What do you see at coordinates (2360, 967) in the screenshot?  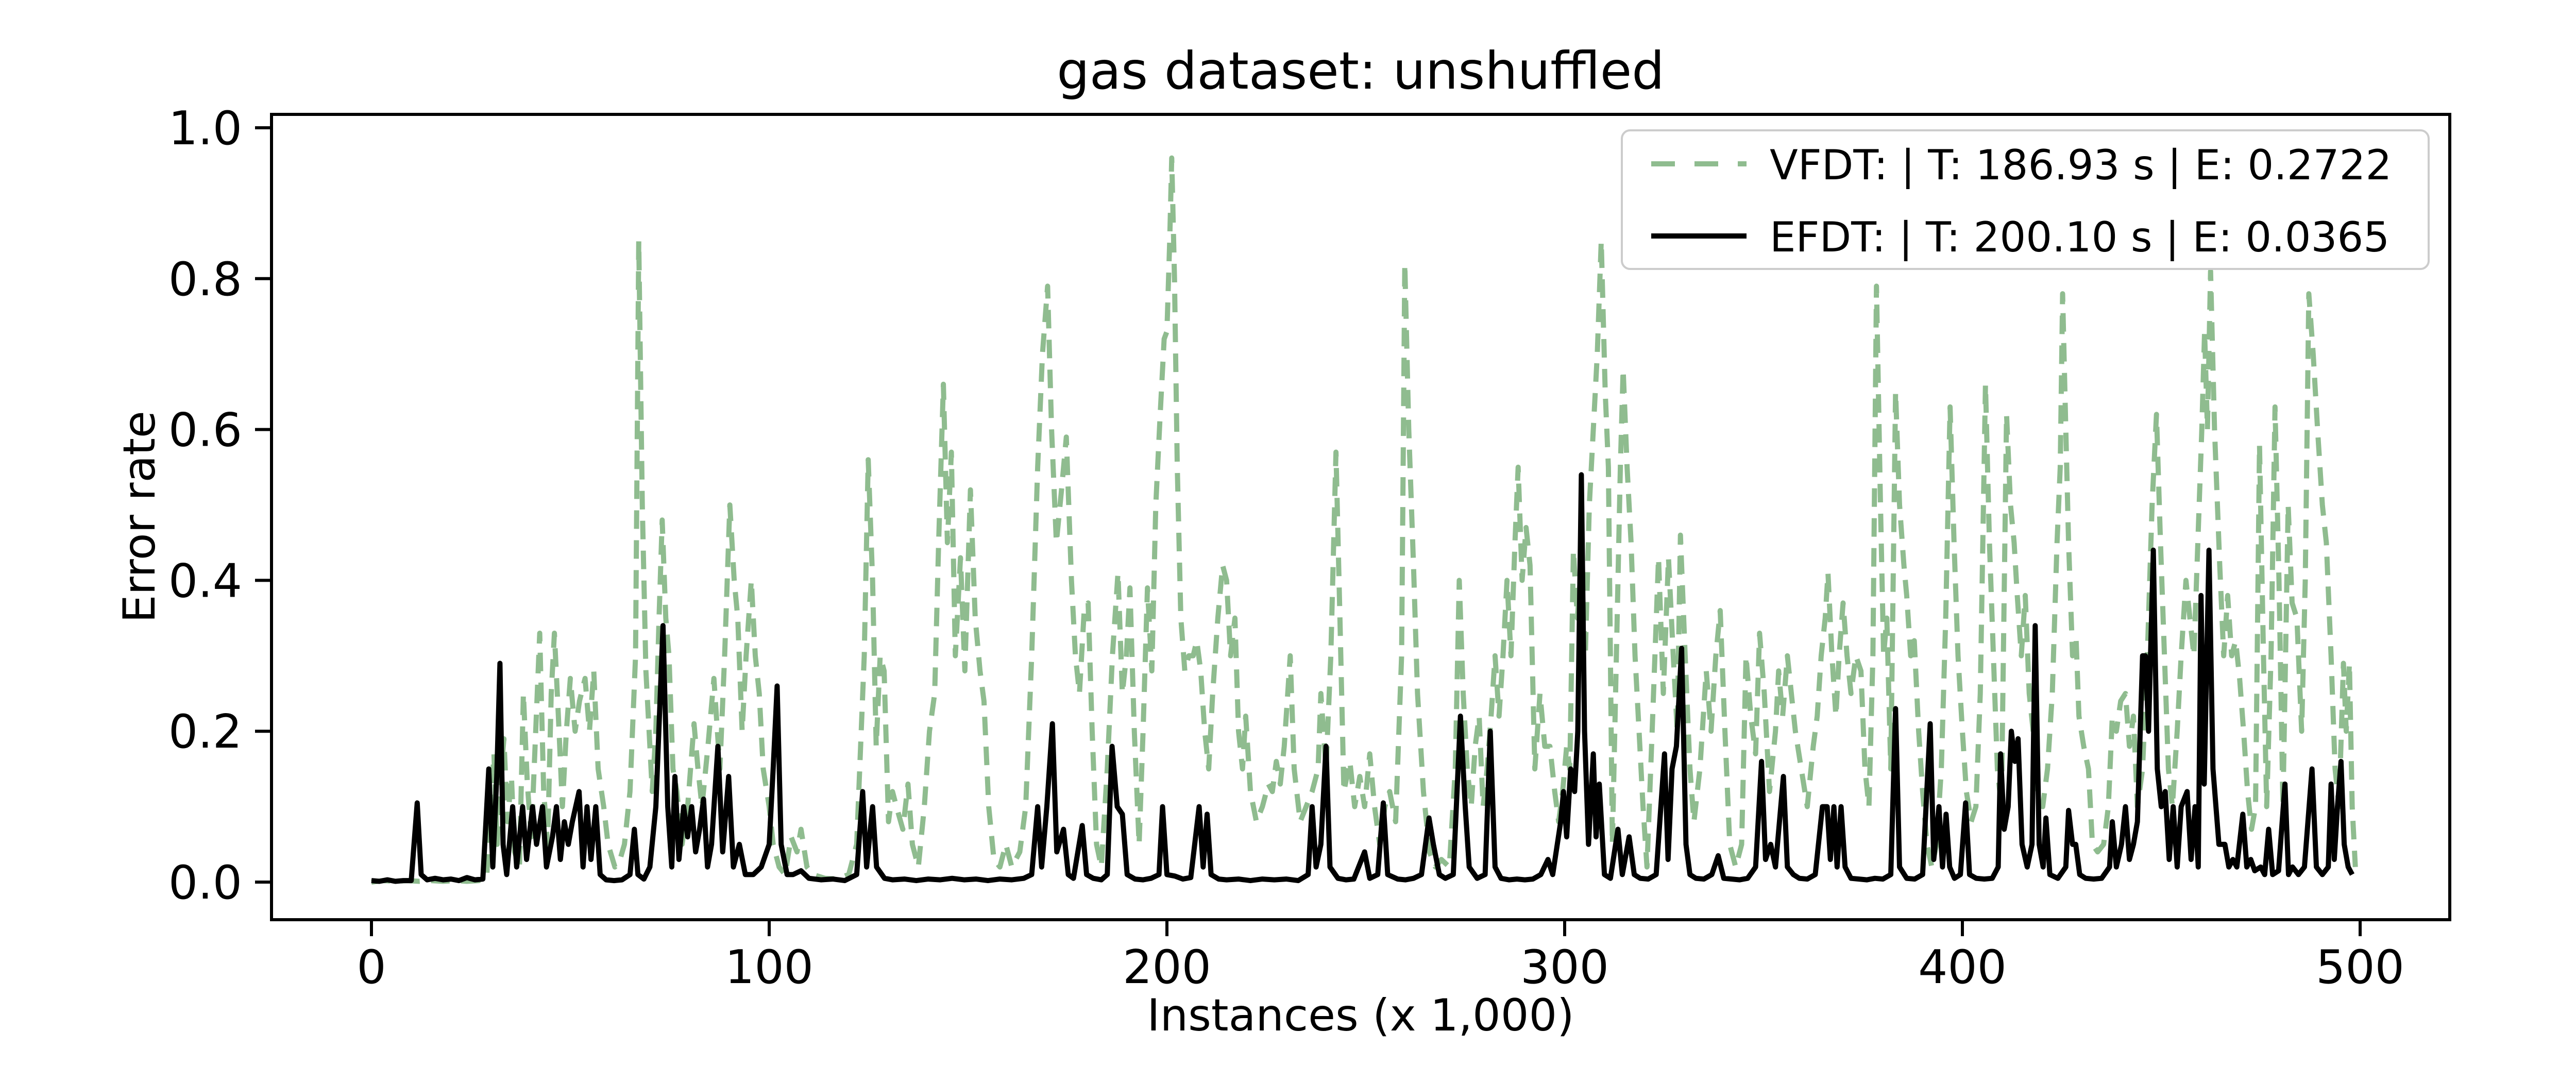 I see `x-tick-label: 500` at bounding box center [2360, 967].